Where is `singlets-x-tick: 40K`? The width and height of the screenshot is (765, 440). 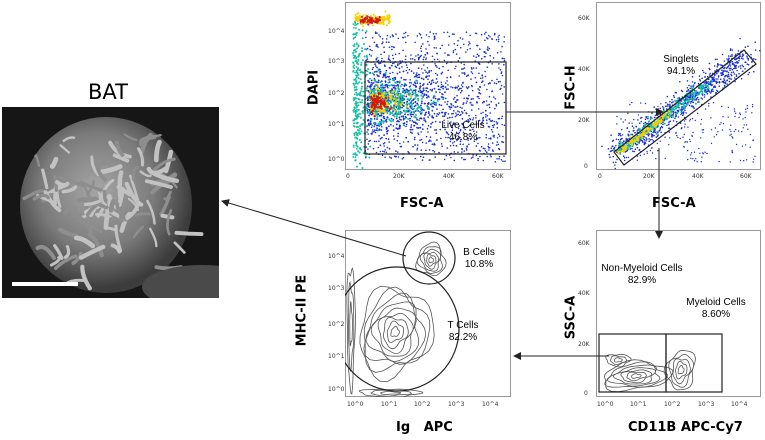 singlets-x-tick: 40K is located at coordinates (698, 176).